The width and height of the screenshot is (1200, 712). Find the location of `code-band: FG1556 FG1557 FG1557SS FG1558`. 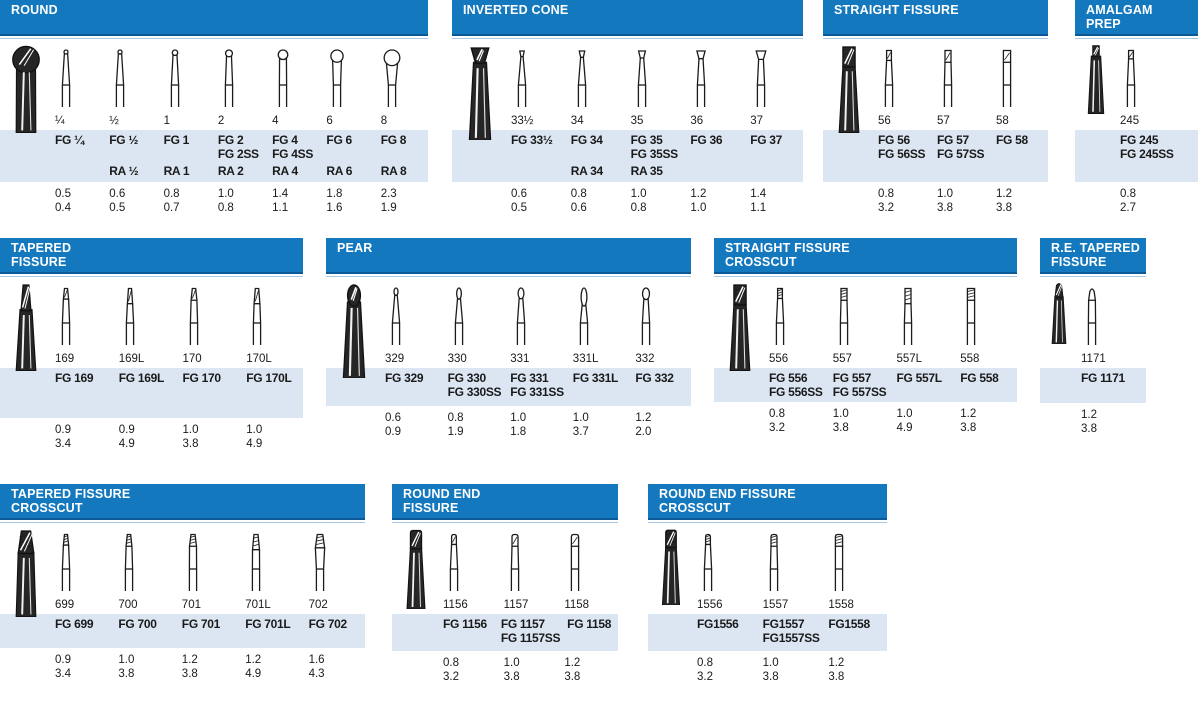

code-band: FG1556 FG1557 FG1557SS FG1558 is located at coordinates (767, 632).